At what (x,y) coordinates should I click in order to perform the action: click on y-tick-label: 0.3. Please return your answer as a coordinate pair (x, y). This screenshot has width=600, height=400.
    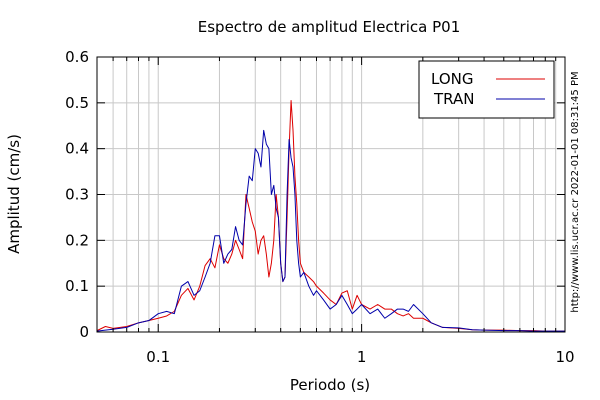
    Looking at the image, I should click on (77, 195).